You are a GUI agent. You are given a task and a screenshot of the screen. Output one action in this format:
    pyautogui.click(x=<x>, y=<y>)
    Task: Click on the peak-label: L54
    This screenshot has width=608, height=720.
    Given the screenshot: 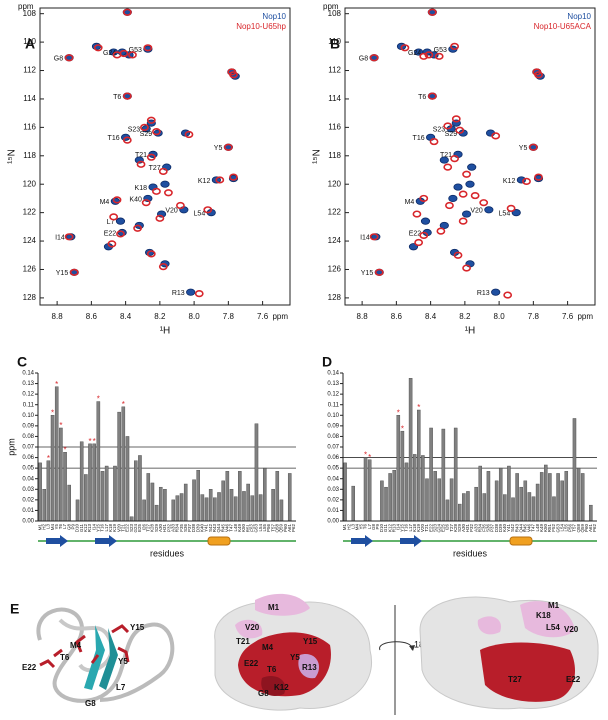 What is the action you would take?
    pyautogui.click(x=505, y=213)
    